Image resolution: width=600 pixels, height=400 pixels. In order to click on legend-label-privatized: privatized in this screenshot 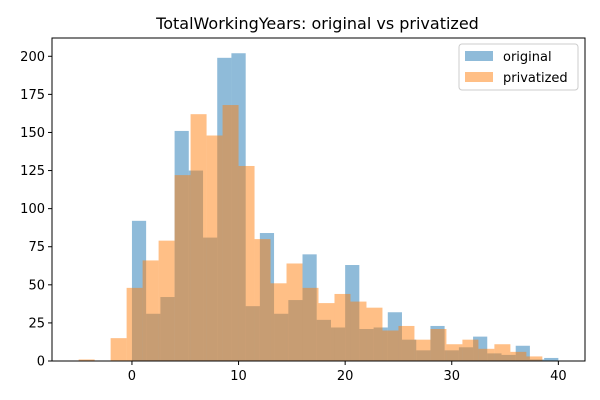, I will do `click(535, 78)`.